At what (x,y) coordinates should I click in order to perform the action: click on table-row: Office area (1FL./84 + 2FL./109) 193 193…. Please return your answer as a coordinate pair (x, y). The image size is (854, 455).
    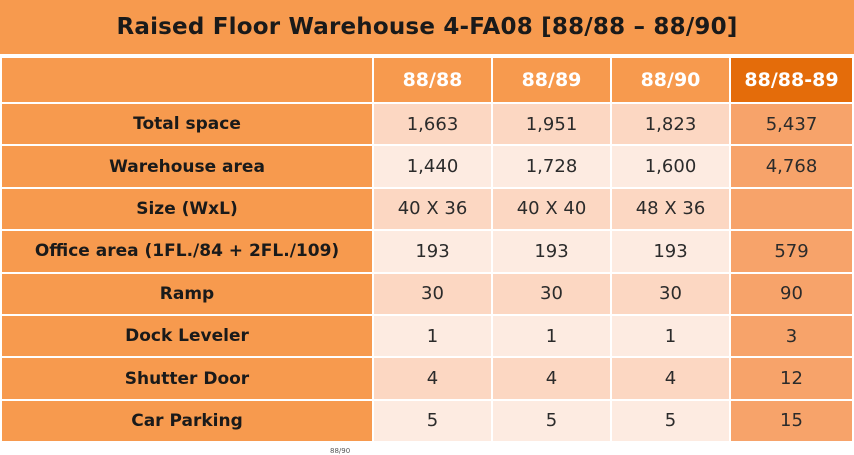
    Looking at the image, I should click on (427, 251).